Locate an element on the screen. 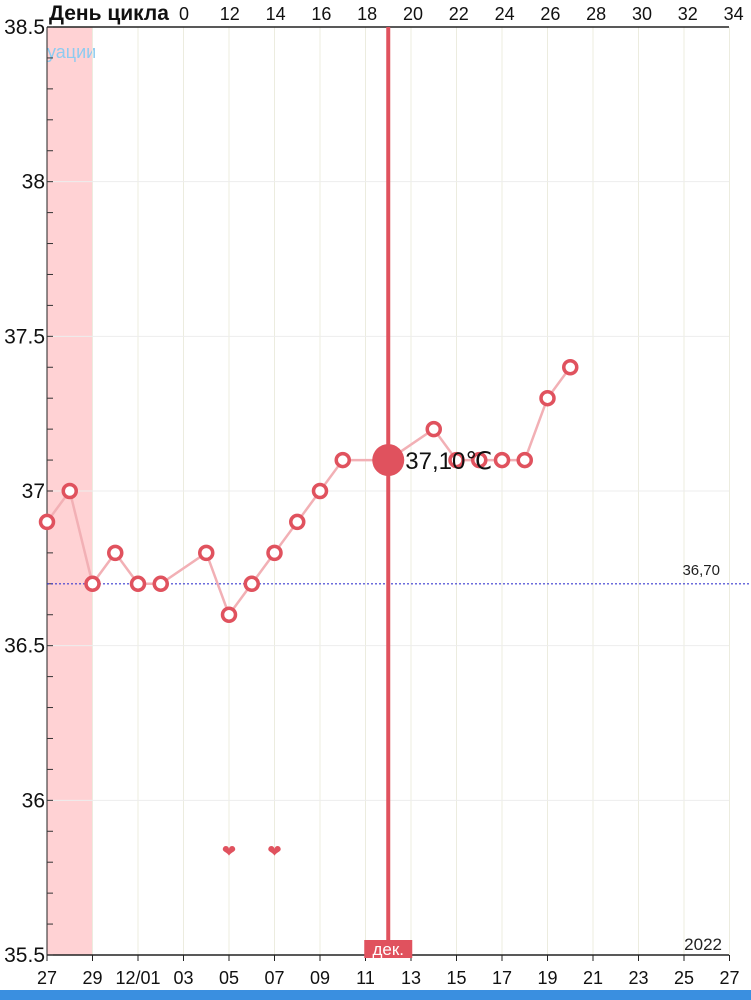  year-label: 2022 is located at coordinates (703, 944).